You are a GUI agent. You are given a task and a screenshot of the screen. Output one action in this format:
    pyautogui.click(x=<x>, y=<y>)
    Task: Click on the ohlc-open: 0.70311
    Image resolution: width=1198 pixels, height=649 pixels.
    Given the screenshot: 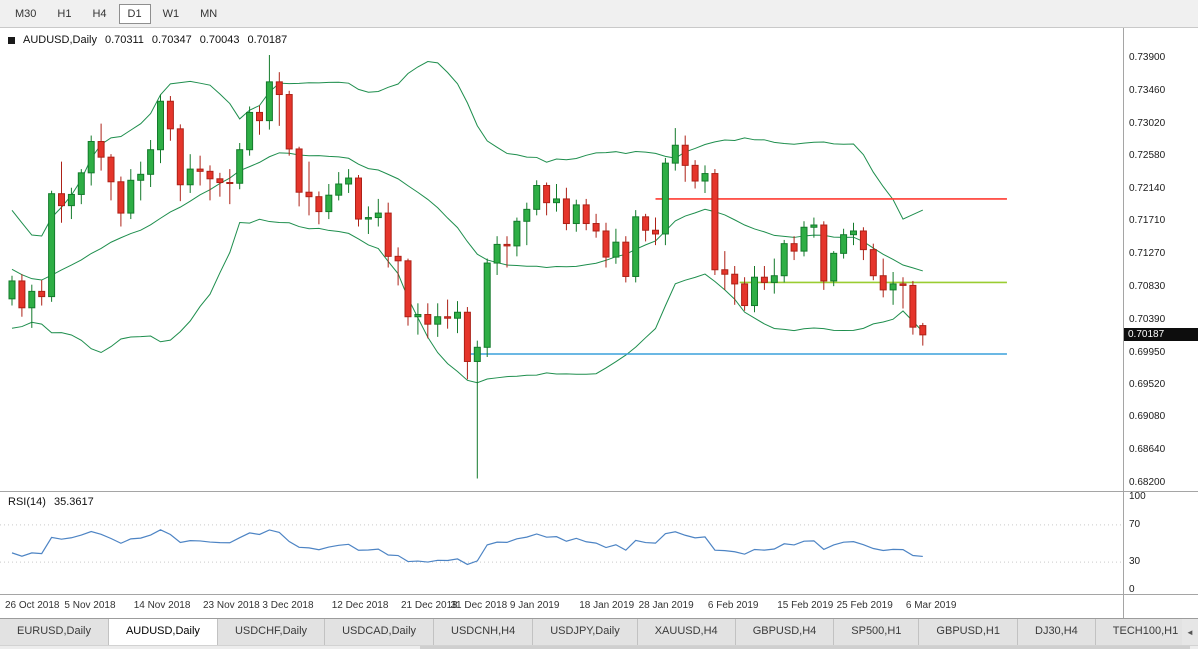 What is the action you would take?
    pyautogui.click(x=124, y=40)
    